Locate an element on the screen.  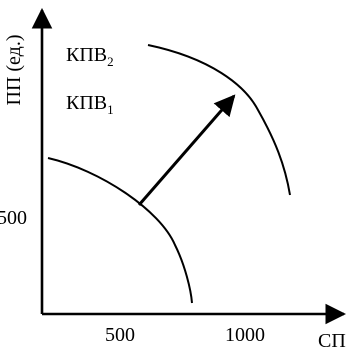
y-axis-label: ПП (ед.) is located at coordinates (14, 70).